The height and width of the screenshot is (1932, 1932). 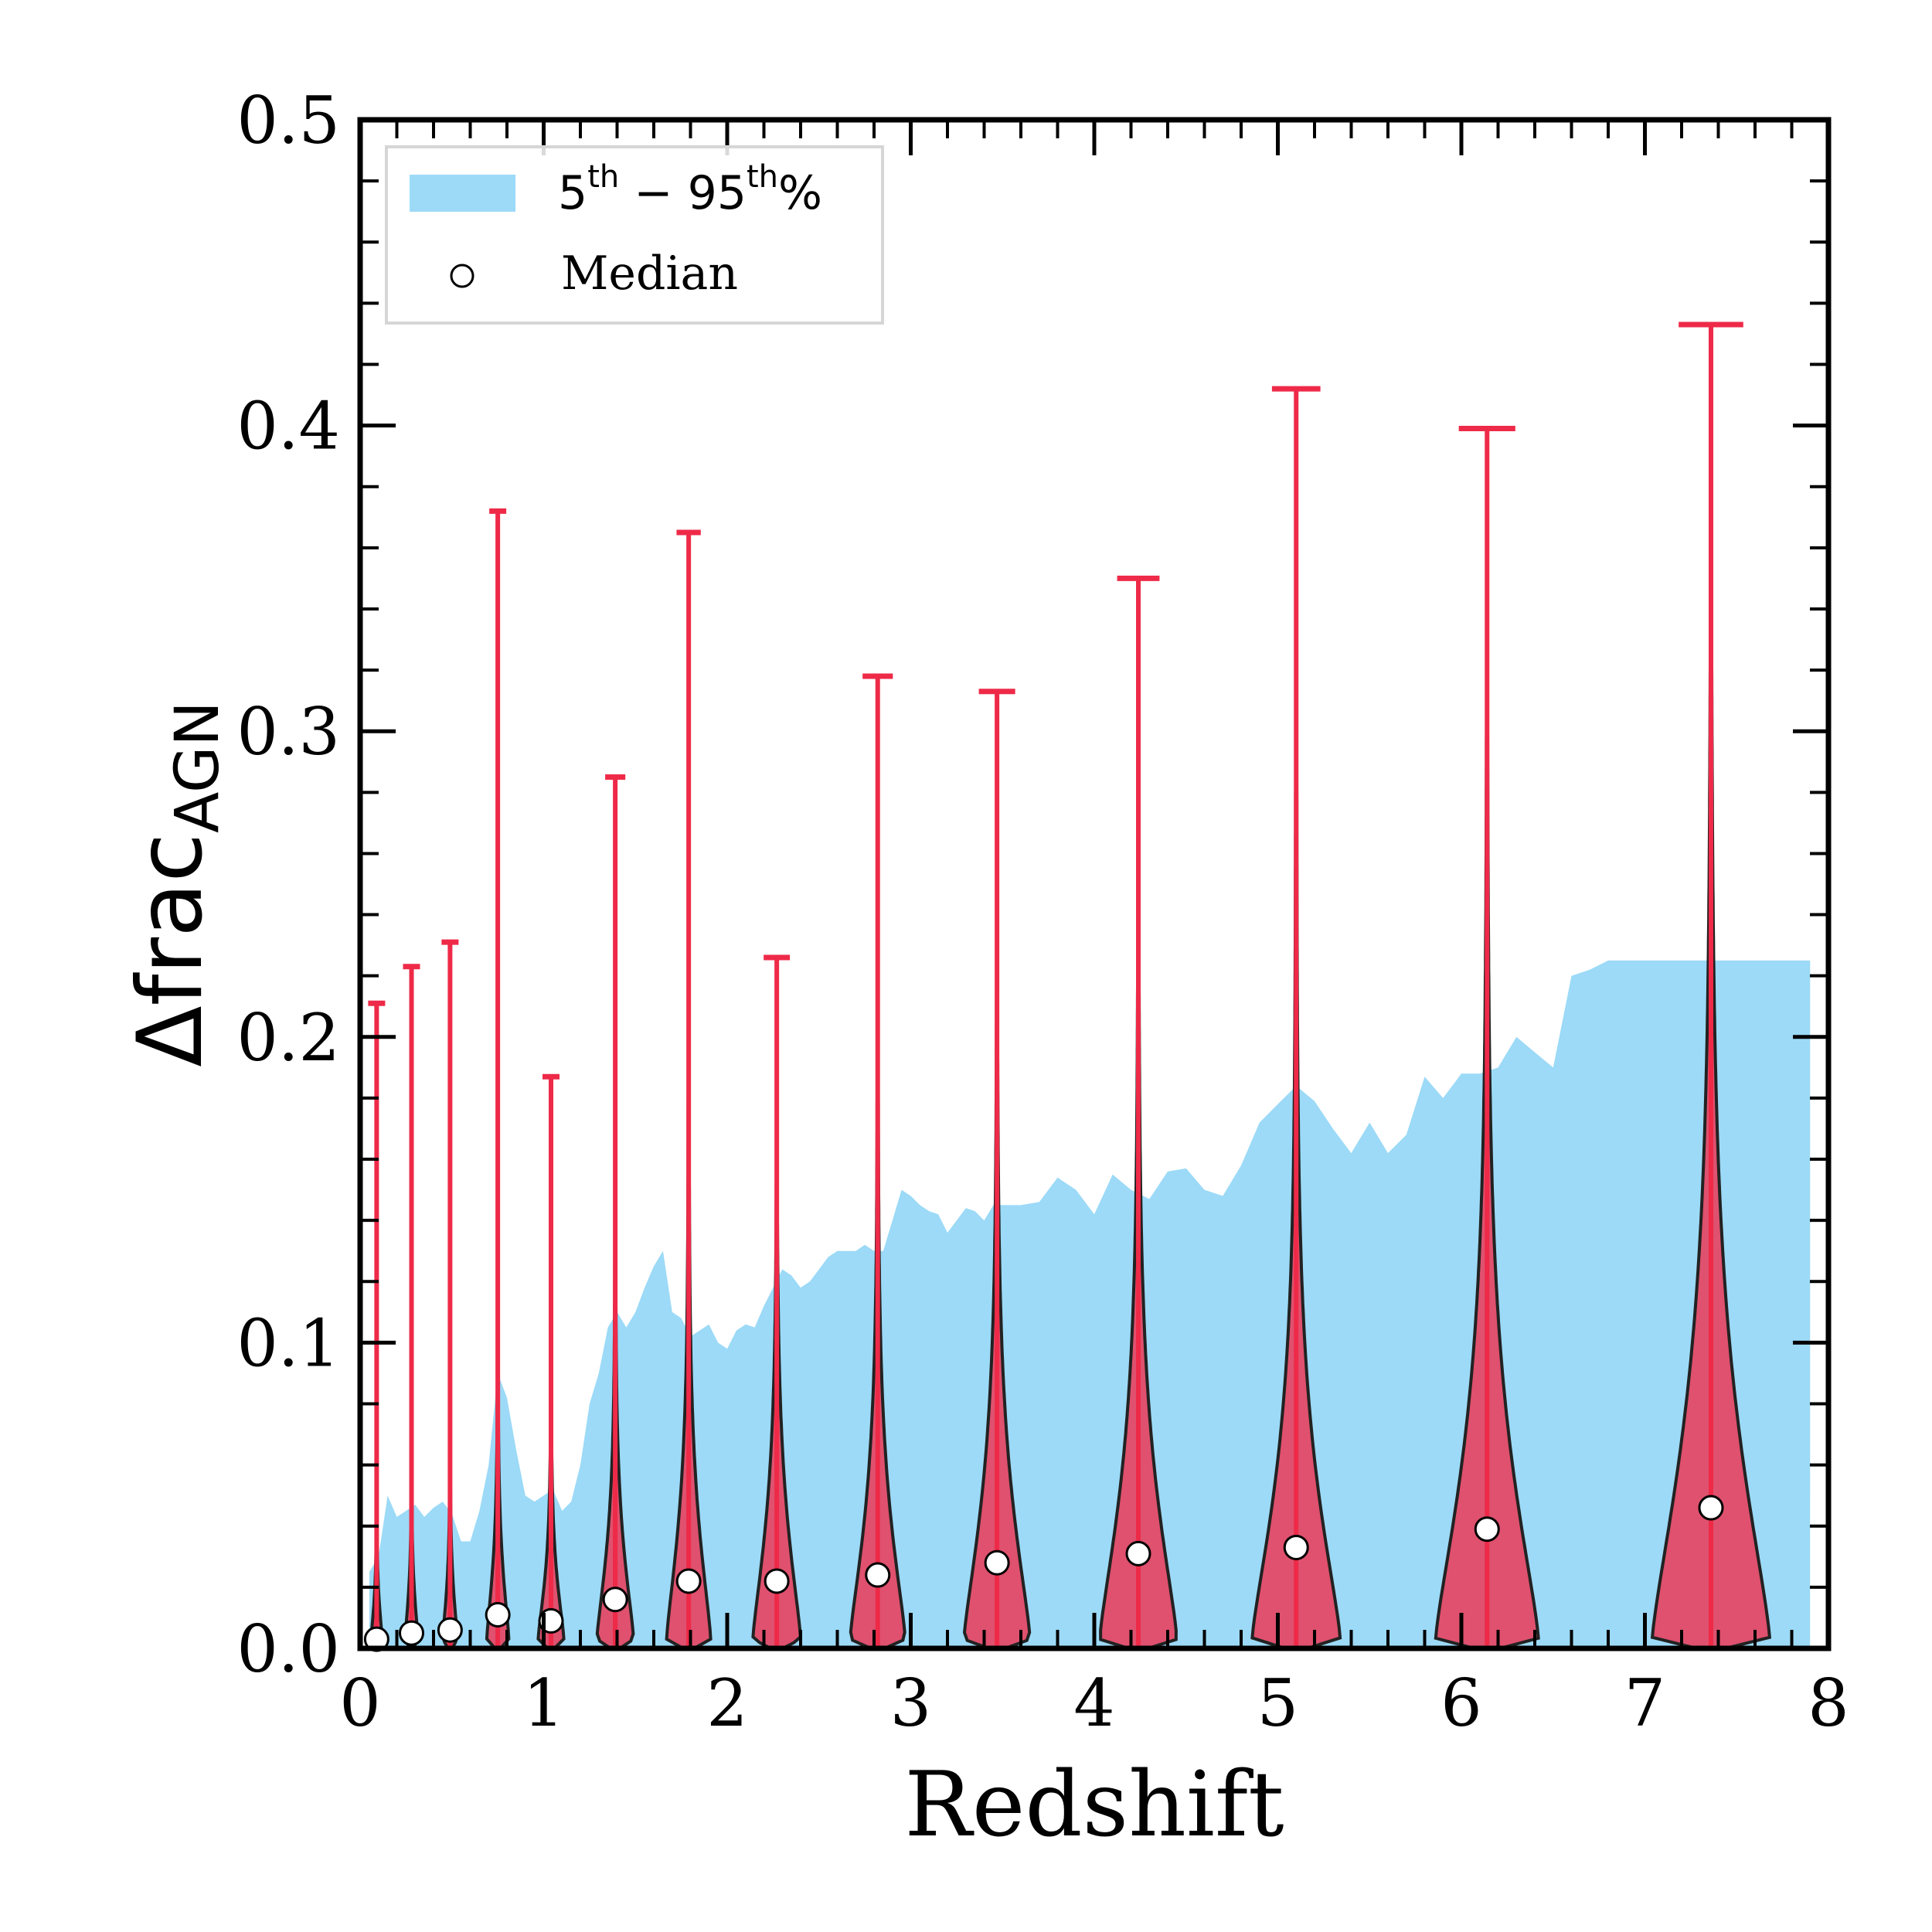 I want to click on legend-band-label: 5th − 95th%, so click(x=690, y=190).